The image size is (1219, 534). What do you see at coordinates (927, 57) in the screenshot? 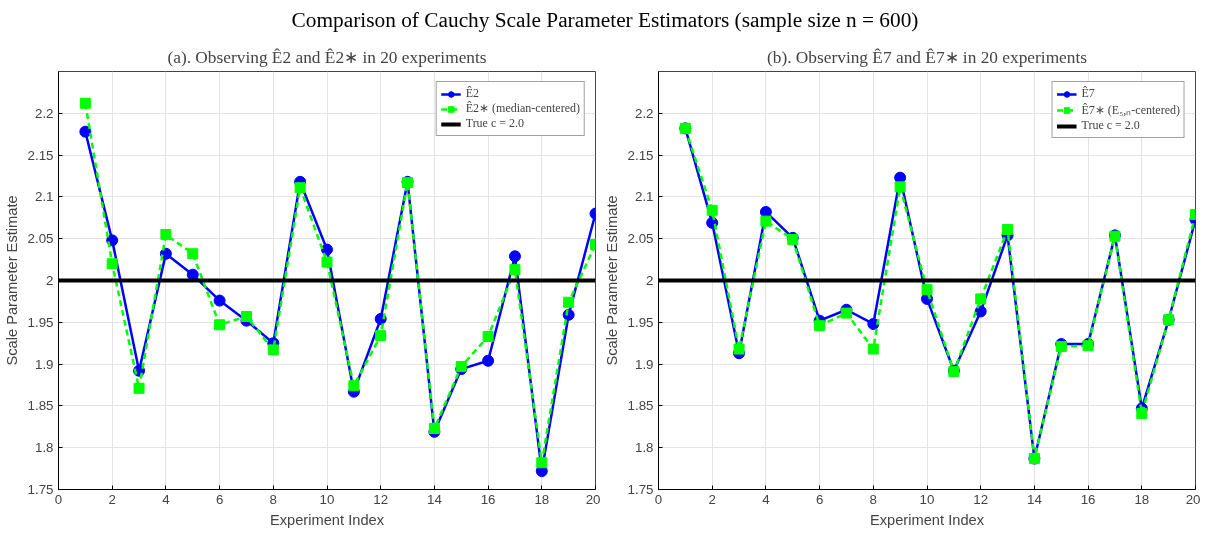
I see `chart-subtitle: (b). Observing Ê7 and Ê7∗ in 20 experiments` at bounding box center [927, 57].